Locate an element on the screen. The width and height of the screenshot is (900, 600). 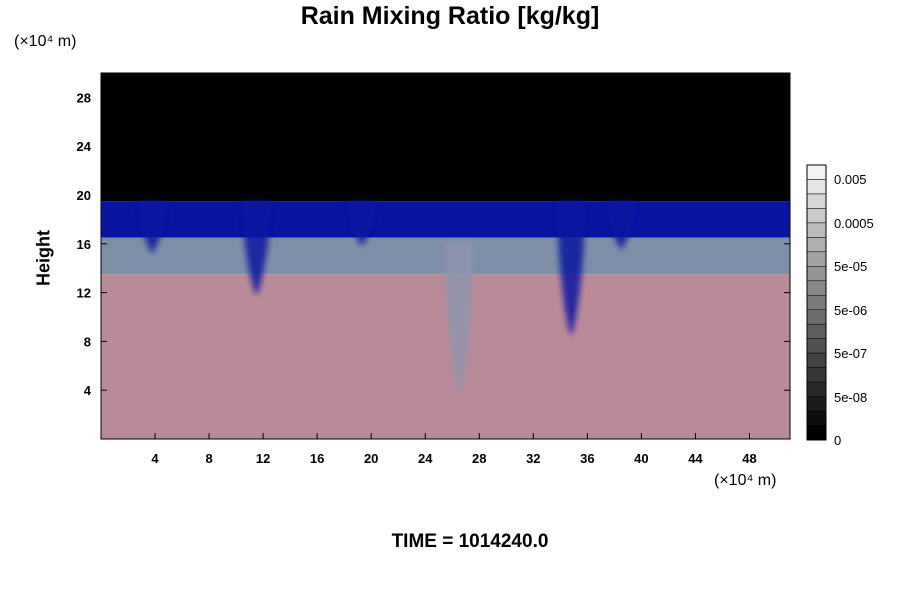
y-tick-label: 8 is located at coordinates (87, 341).